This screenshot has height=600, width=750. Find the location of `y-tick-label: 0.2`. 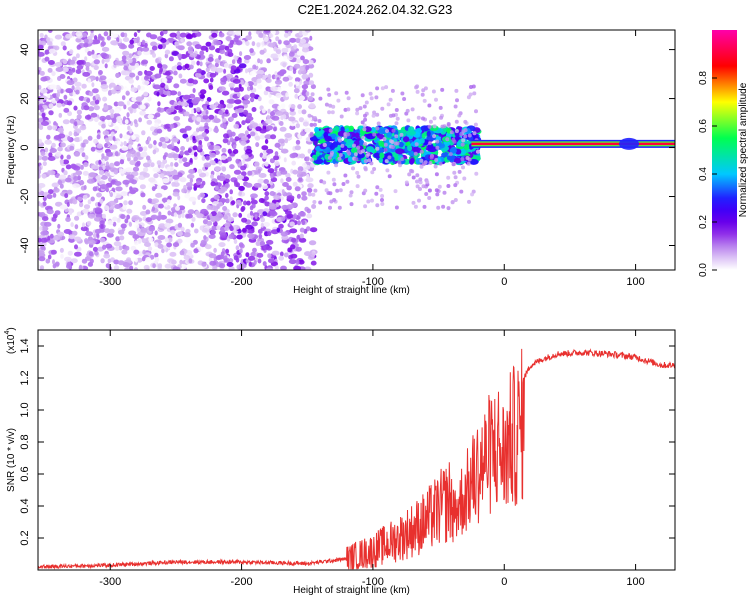

y-tick-label: 0.2 is located at coordinates (25, 537).